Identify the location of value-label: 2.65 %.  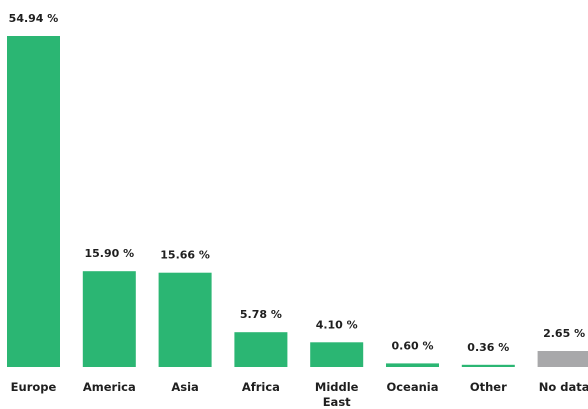
(564, 333).